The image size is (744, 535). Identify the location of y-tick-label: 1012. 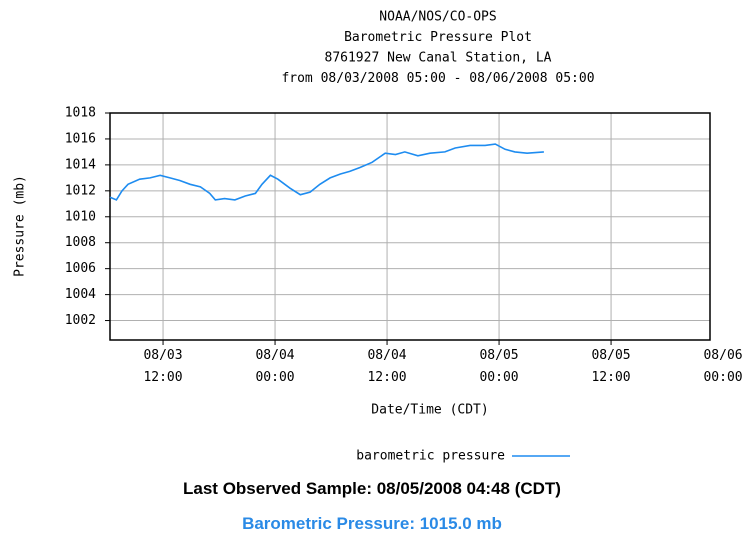
(80, 190).